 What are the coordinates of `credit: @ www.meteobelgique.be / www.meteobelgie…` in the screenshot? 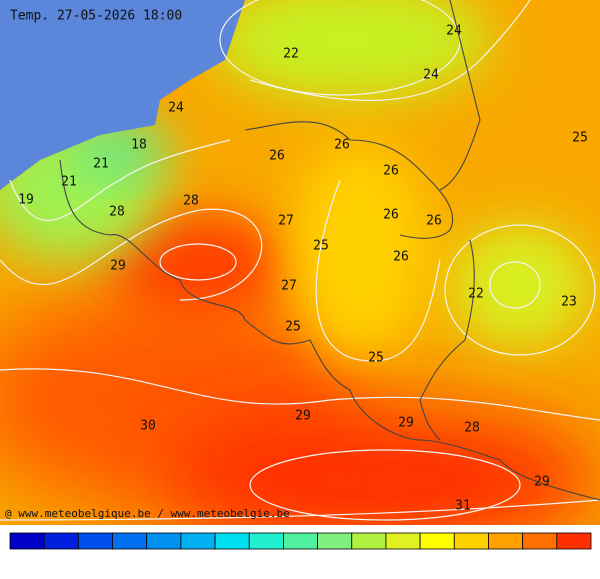 It's located at (147, 513).